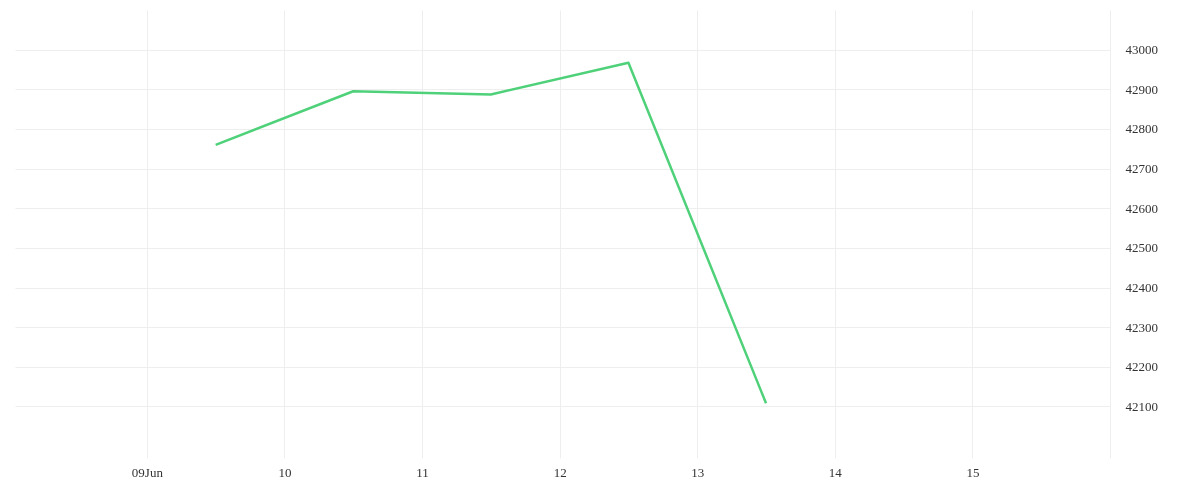 This screenshot has width=1200, height=500. I want to click on y-tick-label: 43000, so click(1141, 50).